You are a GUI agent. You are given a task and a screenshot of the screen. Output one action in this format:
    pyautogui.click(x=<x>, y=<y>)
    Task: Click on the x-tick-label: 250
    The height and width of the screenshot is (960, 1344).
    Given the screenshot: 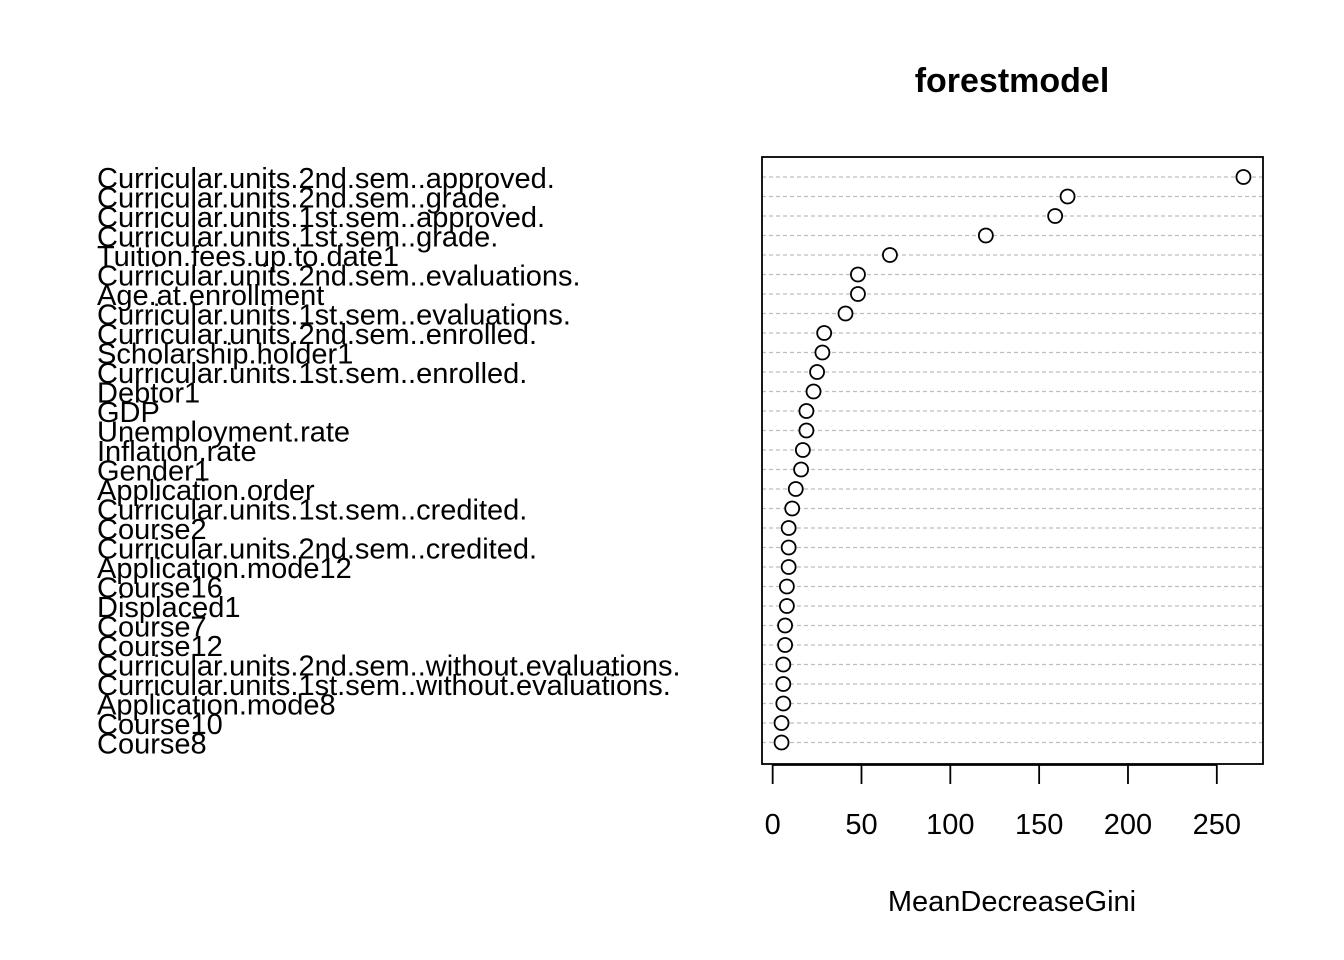 What is the action you would take?
    pyautogui.click(x=1217, y=825)
    